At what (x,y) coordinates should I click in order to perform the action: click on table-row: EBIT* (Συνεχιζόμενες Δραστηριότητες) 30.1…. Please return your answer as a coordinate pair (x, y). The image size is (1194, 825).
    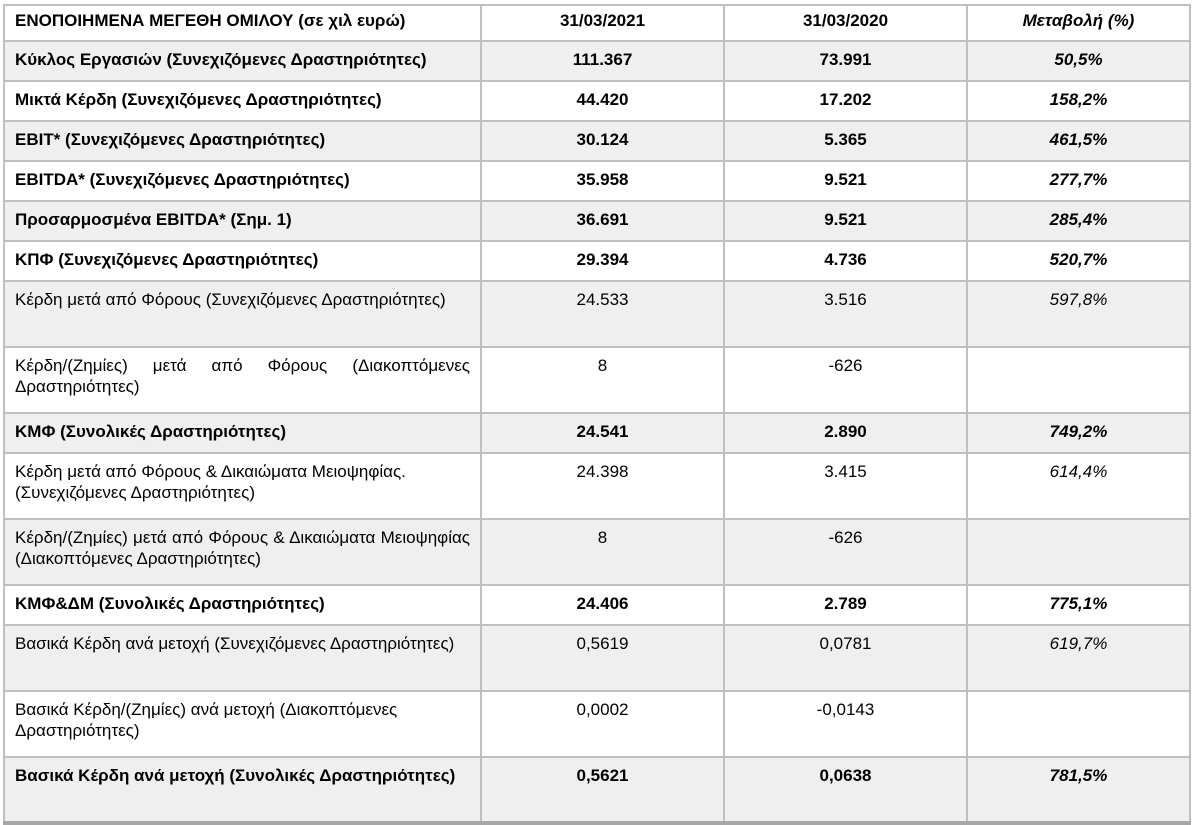
    Looking at the image, I should click on (597, 141).